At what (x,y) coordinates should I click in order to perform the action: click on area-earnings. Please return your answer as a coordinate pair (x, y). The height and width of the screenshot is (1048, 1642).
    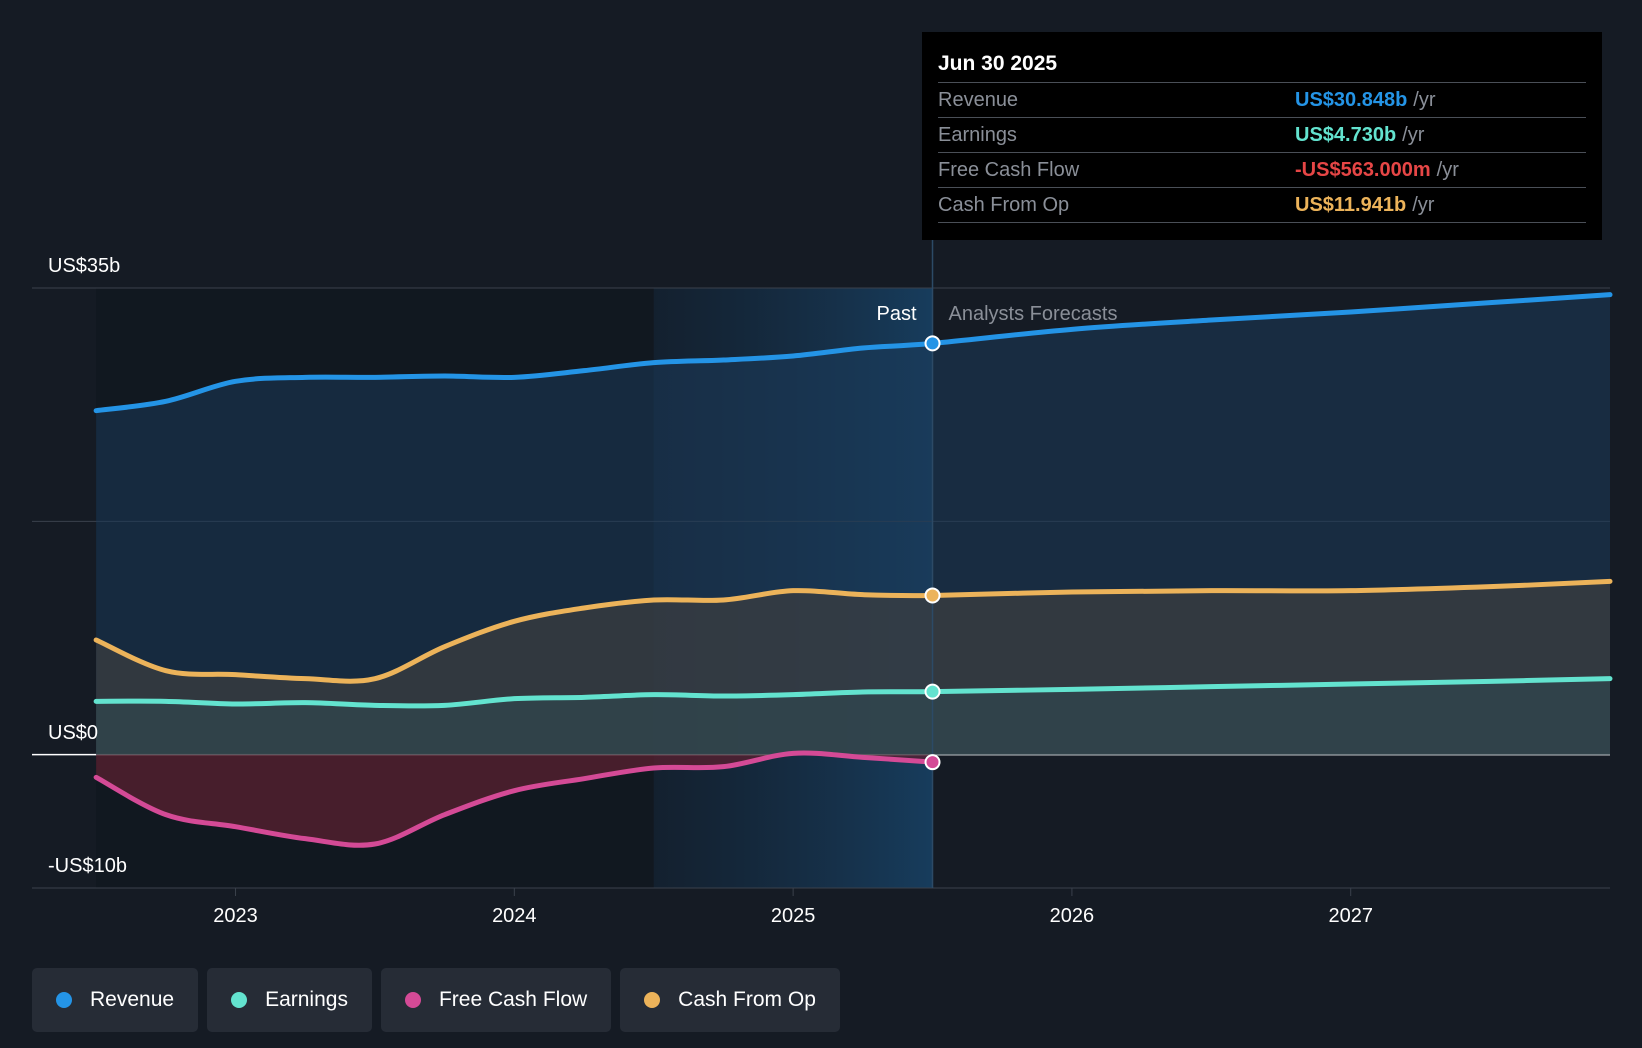
    Looking at the image, I should click on (853, 716).